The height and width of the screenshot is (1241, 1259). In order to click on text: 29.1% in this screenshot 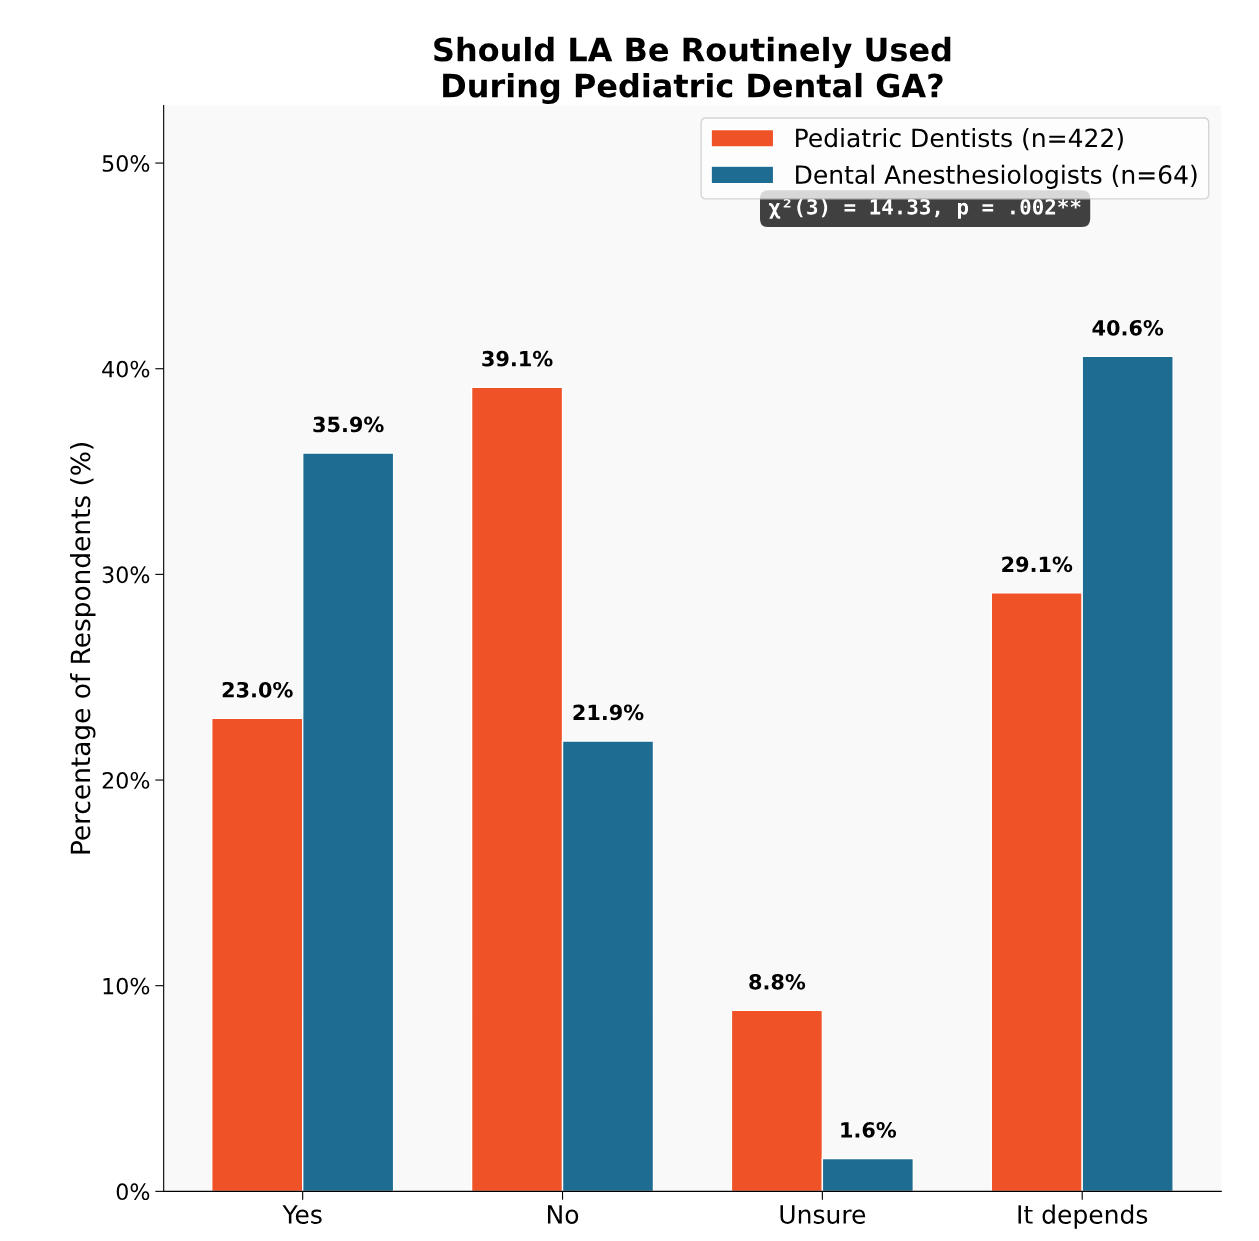, I will do `click(1037, 564)`.